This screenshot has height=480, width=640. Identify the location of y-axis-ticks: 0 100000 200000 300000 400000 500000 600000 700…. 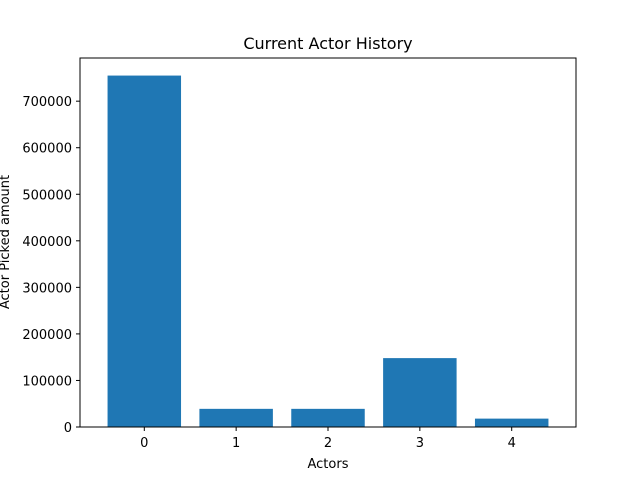
(51, 265).